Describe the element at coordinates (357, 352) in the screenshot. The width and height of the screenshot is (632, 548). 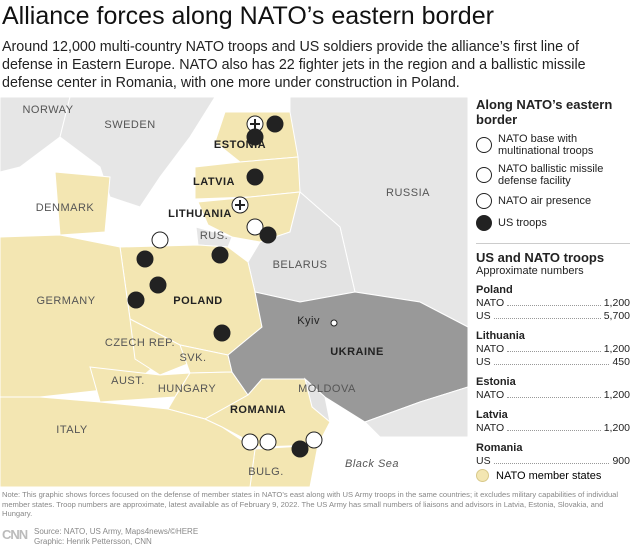
I see `map-label: UKRAINE` at that location.